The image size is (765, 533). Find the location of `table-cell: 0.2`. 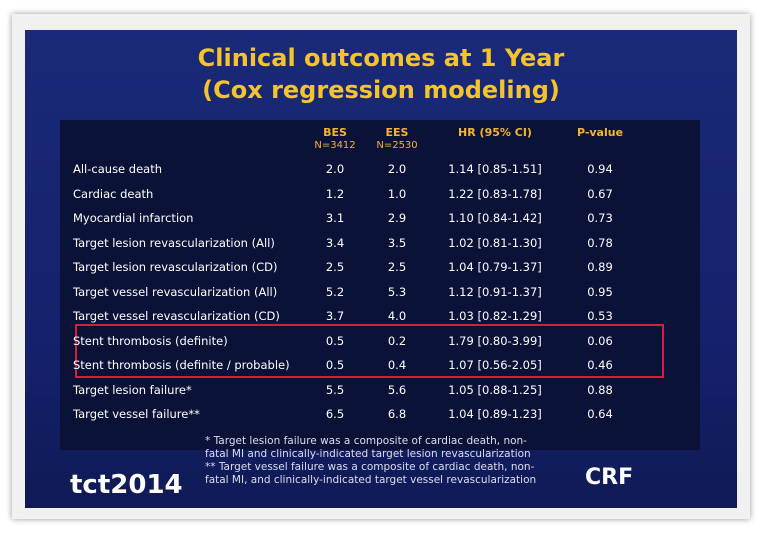

table-cell: 0.2 is located at coordinates (397, 340).